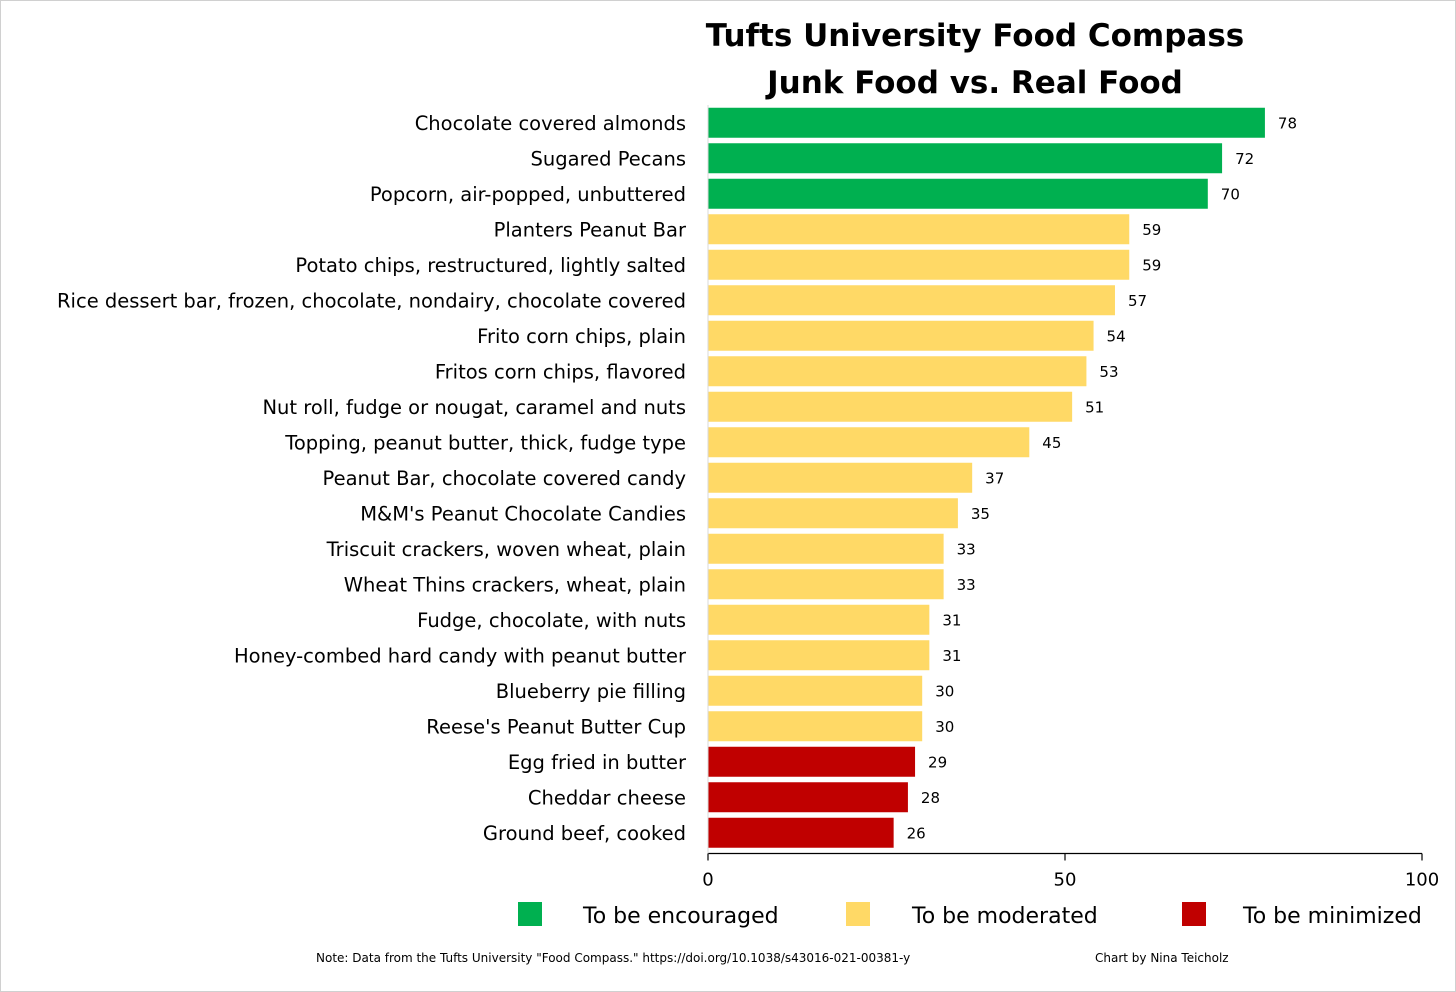 The height and width of the screenshot is (992, 1456). I want to click on data-label: 35, so click(980, 514).